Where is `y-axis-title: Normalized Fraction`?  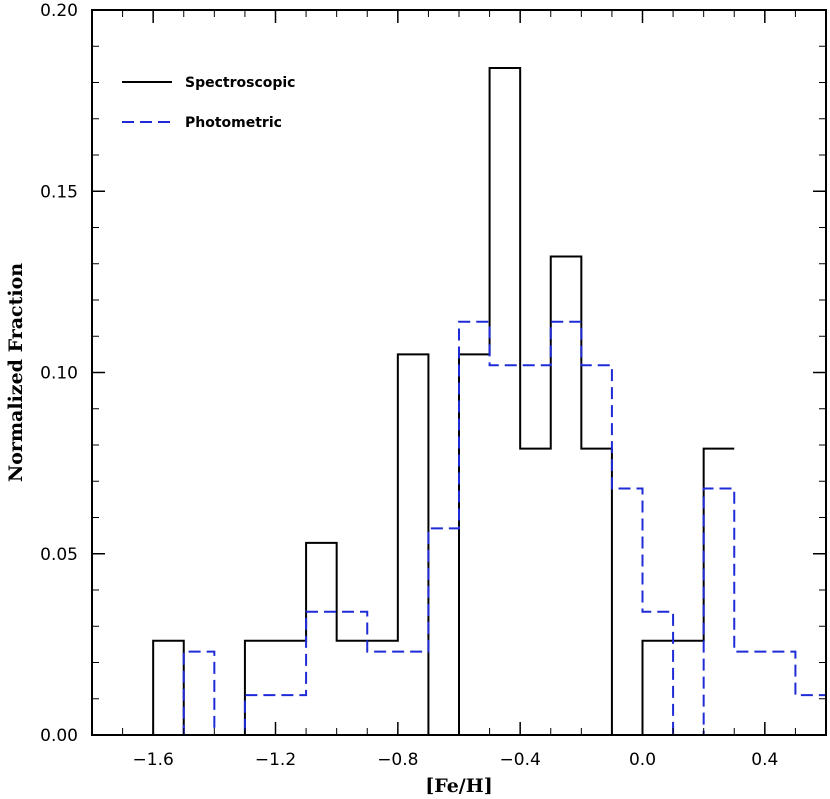
y-axis-title: Normalized Fraction is located at coordinates (16, 372).